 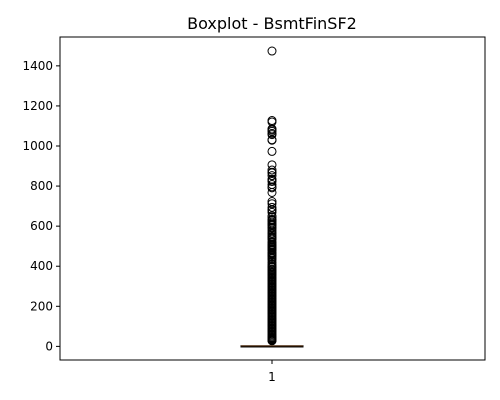 I want to click on y-tick-label: 600, so click(x=41, y=226).